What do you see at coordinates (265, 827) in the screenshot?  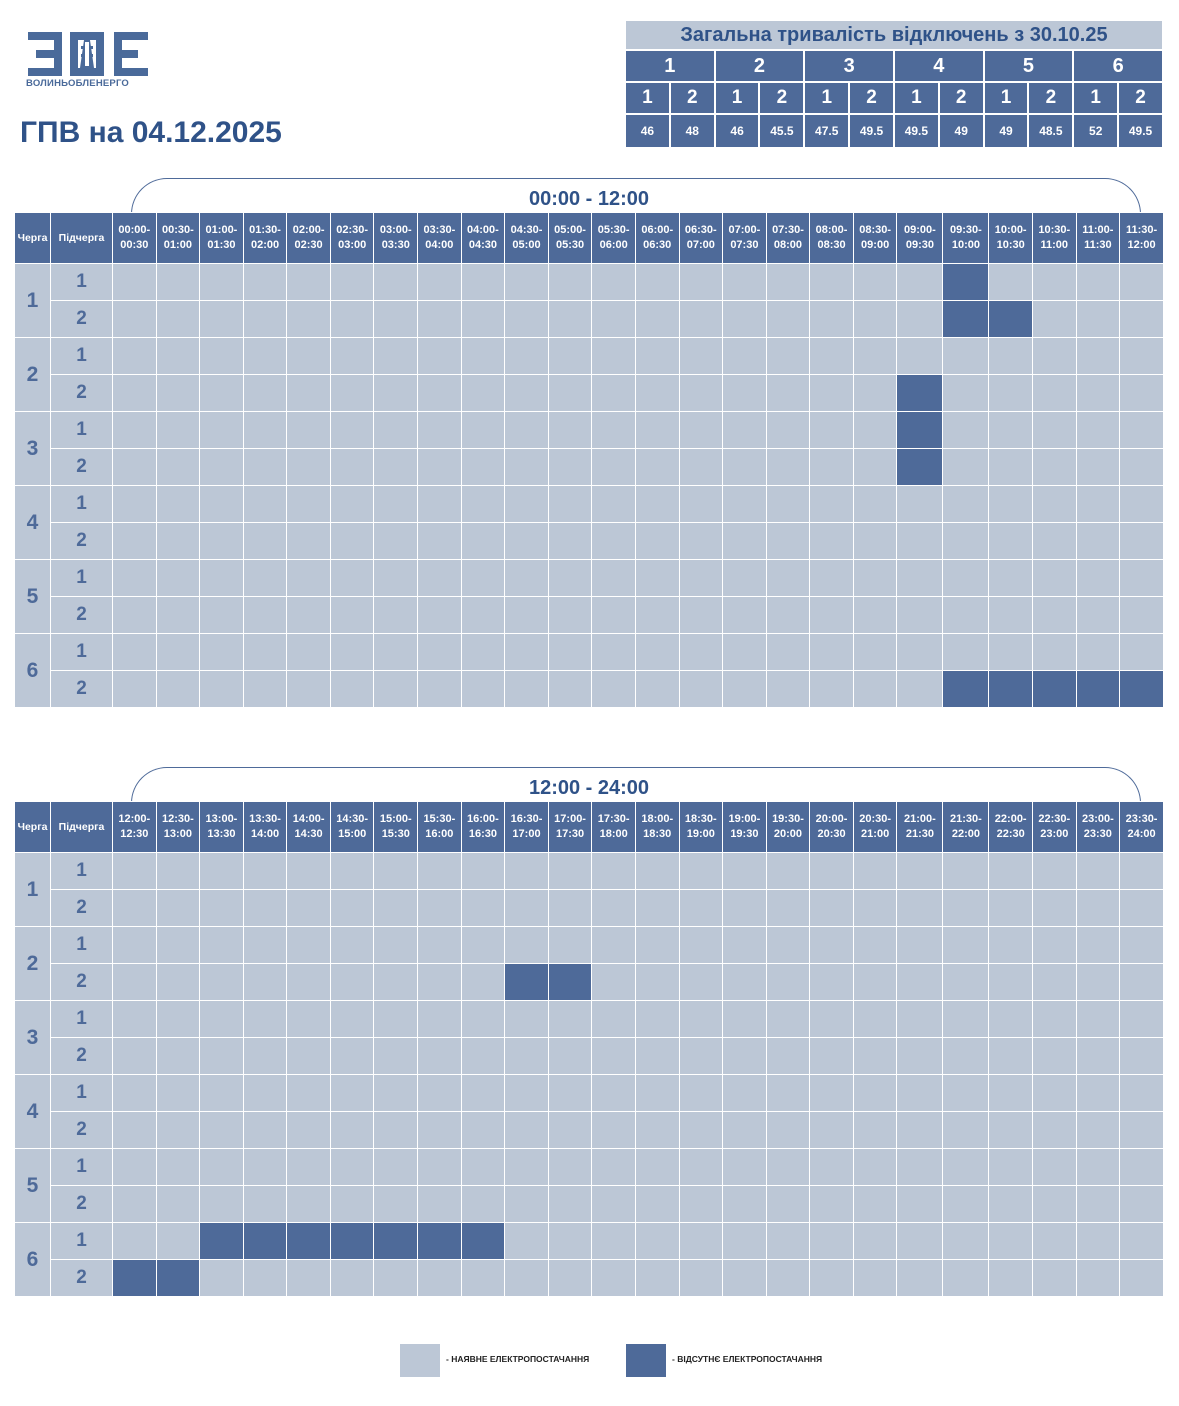 I see `time-slot-header: 13:30- 14:00` at bounding box center [265, 827].